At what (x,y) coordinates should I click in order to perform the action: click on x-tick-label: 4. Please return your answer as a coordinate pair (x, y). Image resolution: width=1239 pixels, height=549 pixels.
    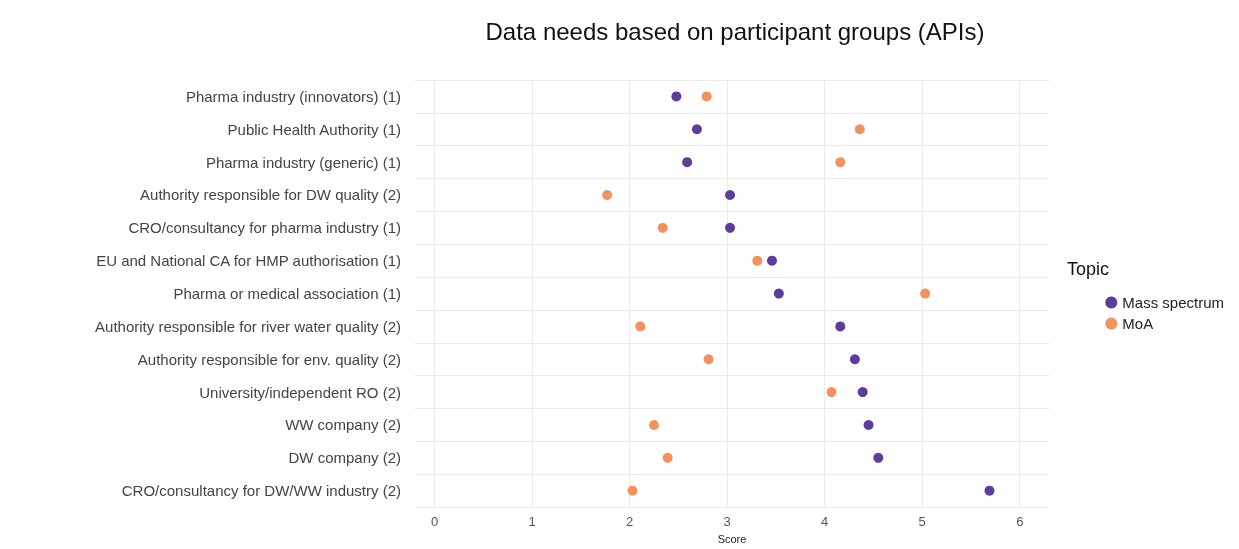
    Looking at the image, I should click on (825, 522).